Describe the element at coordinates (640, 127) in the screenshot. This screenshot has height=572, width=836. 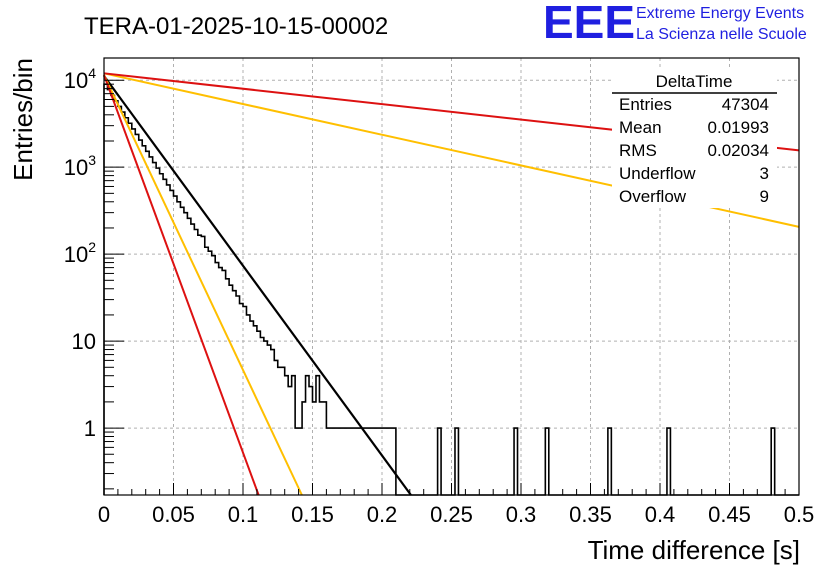
I see `stats-label-mean: Mean` at that location.